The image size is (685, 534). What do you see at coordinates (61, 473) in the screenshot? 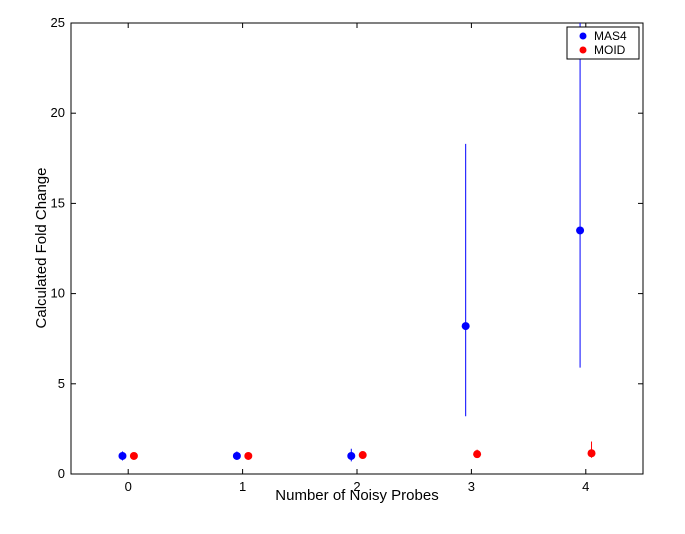
I see `y-tick-label: 0` at bounding box center [61, 473].